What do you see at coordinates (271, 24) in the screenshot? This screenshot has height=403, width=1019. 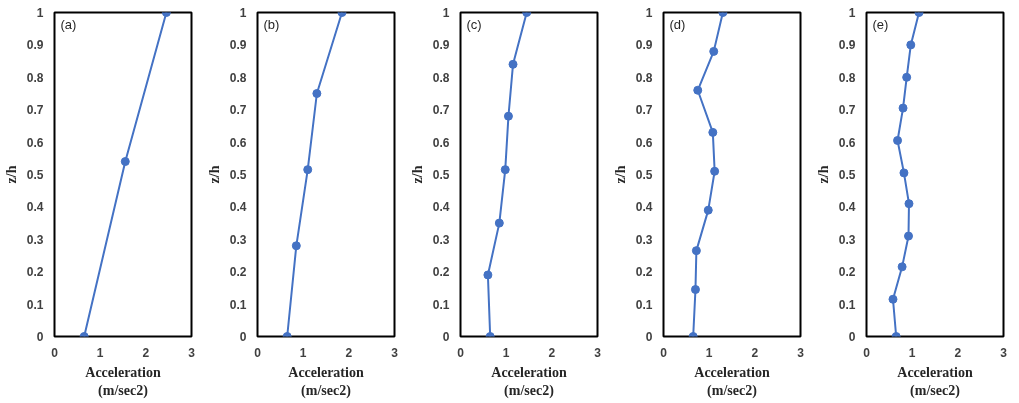 I see `annotation: (b)` at bounding box center [271, 24].